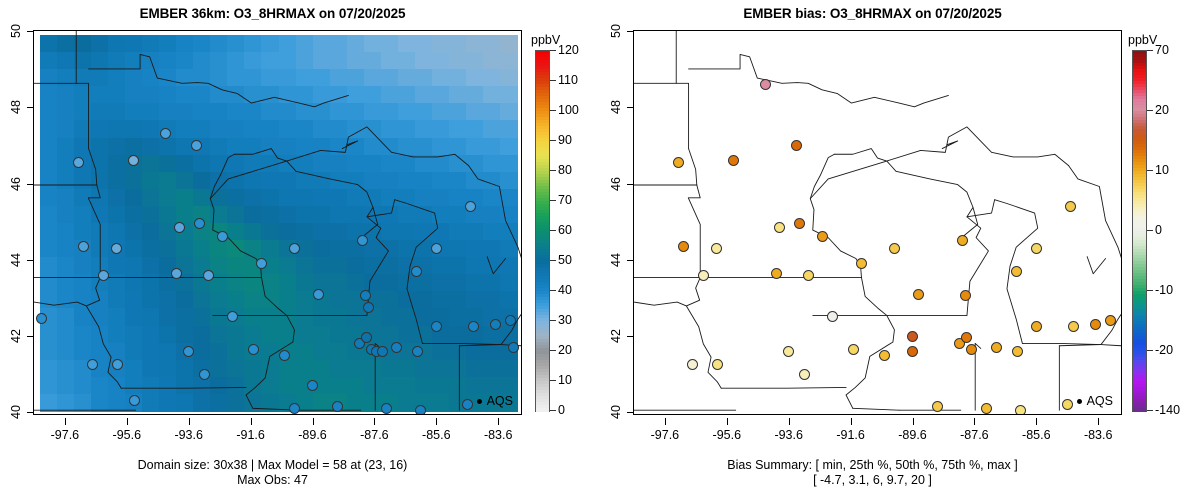 This screenshot has width=1200, height=502. What do you see at coordinates (1150, 110) in the screenshot?
I see `colorbar-tick` at bounding box center [1150, 110].